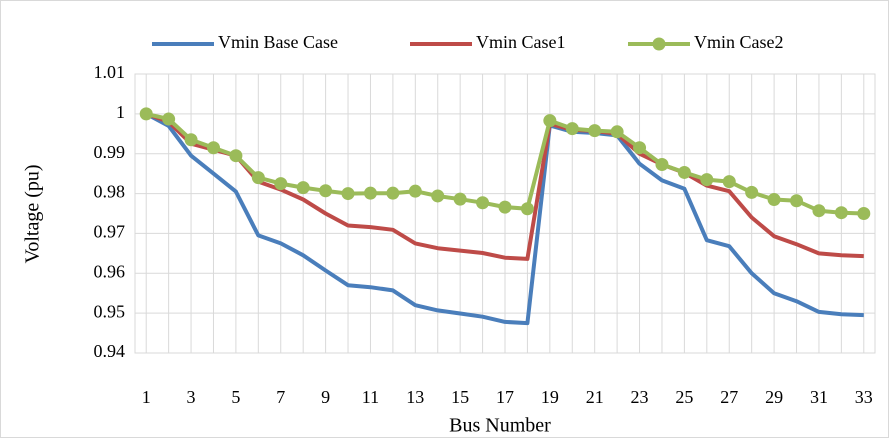  I want to click on legend-label: Vmin Case2, so click(739, 42).